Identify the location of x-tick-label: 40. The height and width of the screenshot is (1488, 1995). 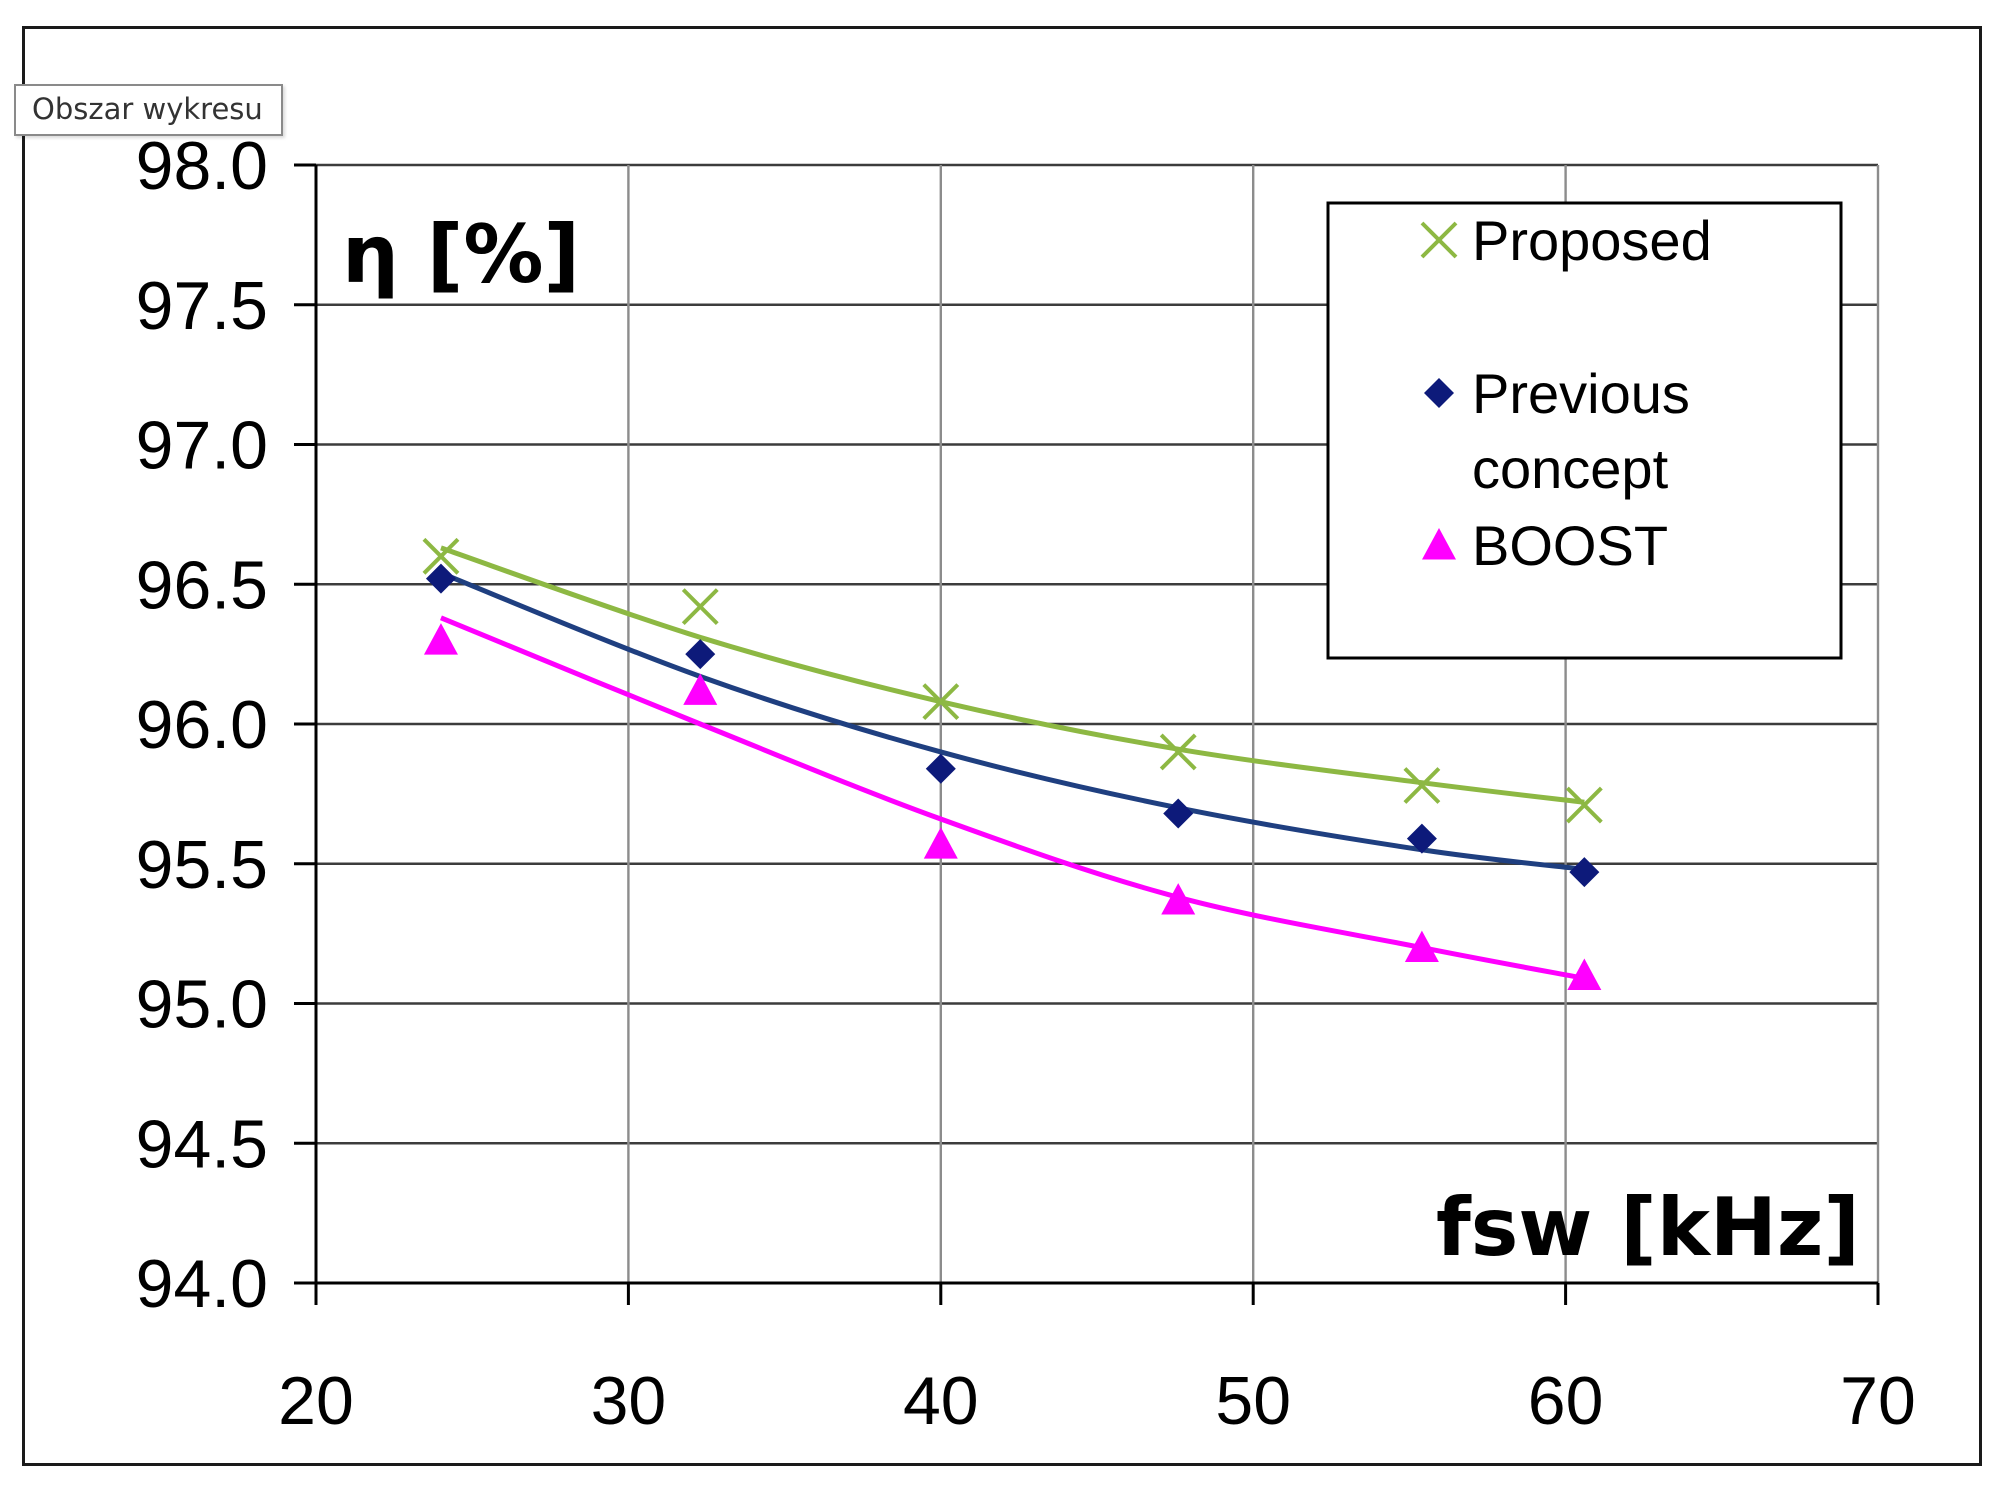
(941, 1401).